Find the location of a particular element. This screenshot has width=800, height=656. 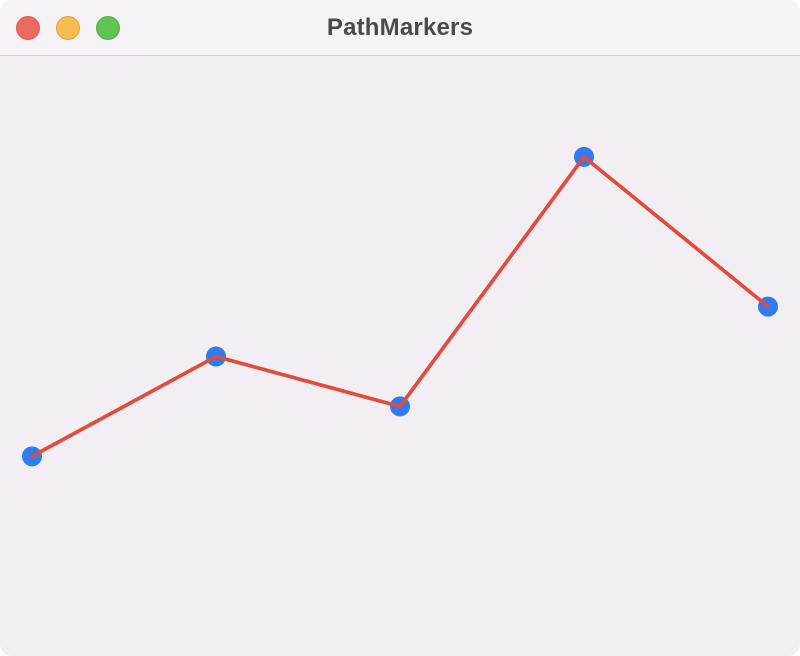

title-bar: PathMarkers is located at coordinates (400, 28).